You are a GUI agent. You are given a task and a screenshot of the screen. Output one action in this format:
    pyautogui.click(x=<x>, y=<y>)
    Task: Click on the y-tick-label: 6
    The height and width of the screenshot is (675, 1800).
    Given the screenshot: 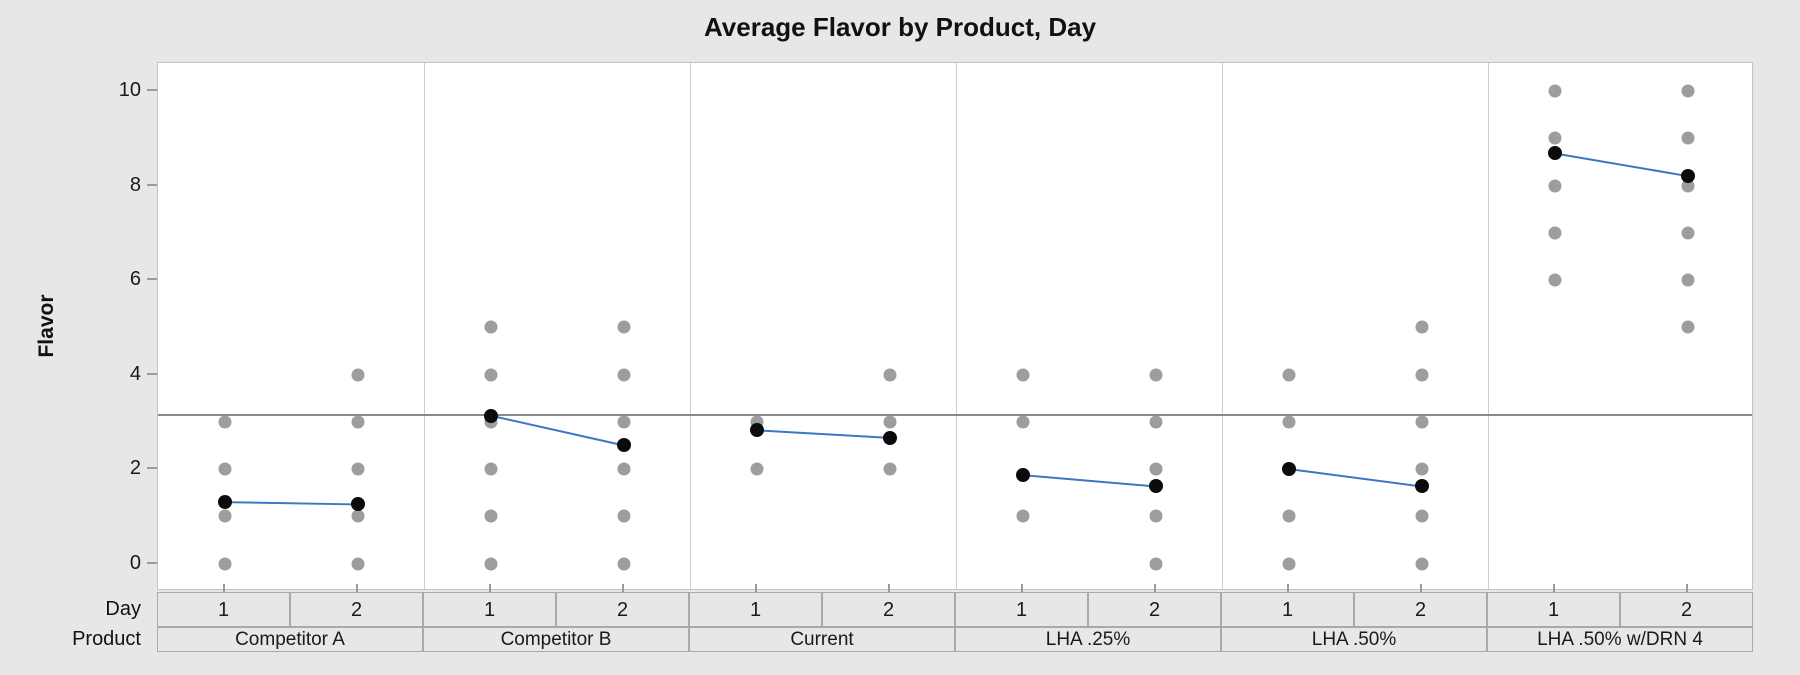 What is the action you would take?
    pyautogui.click(x=135, y=279)
    